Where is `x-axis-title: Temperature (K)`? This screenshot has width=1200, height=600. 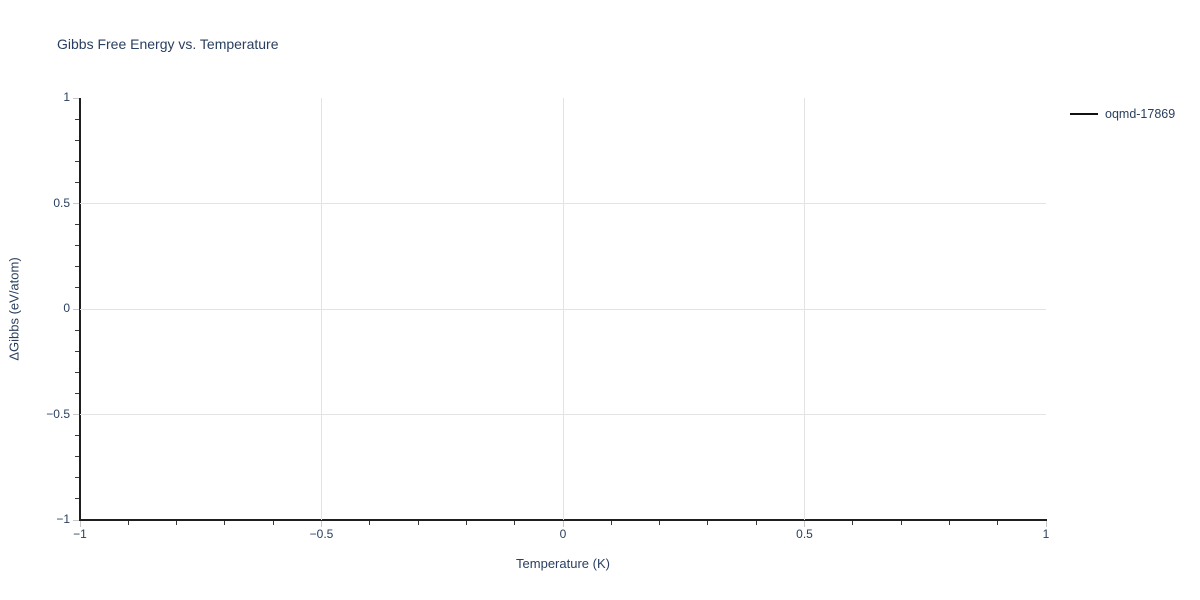 x-axis-title: Temperature (K) is located at coordinates (563, 563).